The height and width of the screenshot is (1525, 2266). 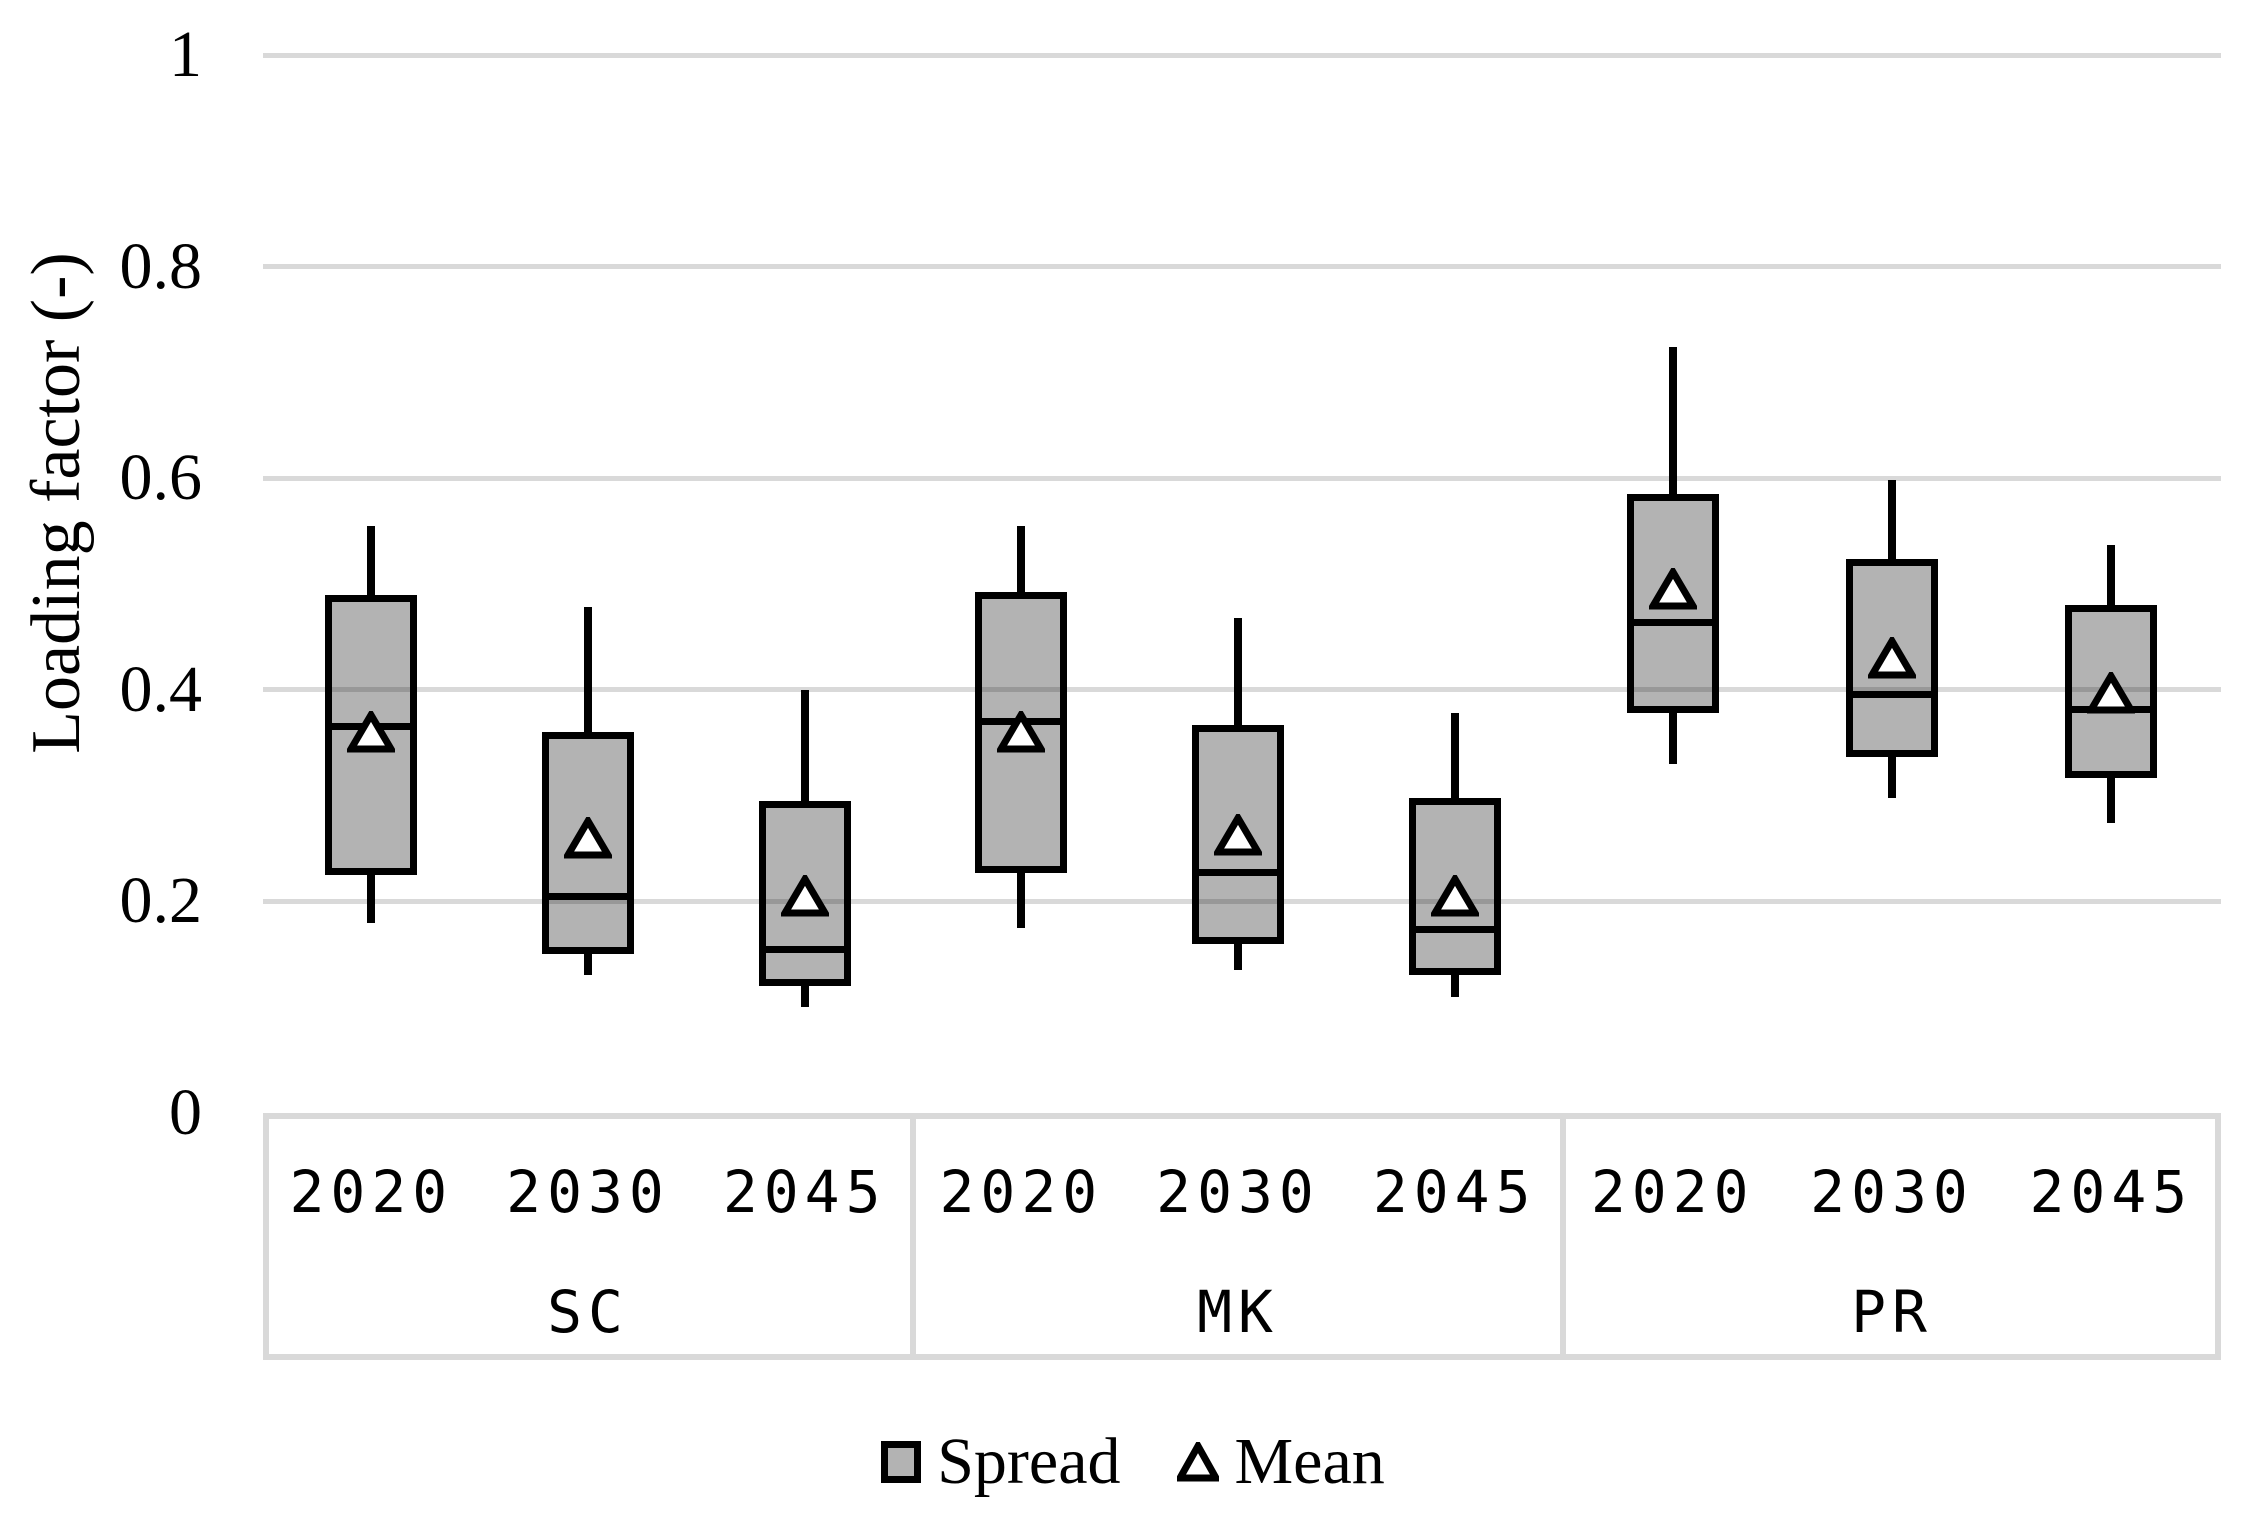 What do you see at coordinates (1238, 873) in the screenshot?
I see `median-line-mk-2030` at bounding box center [1238, 873].